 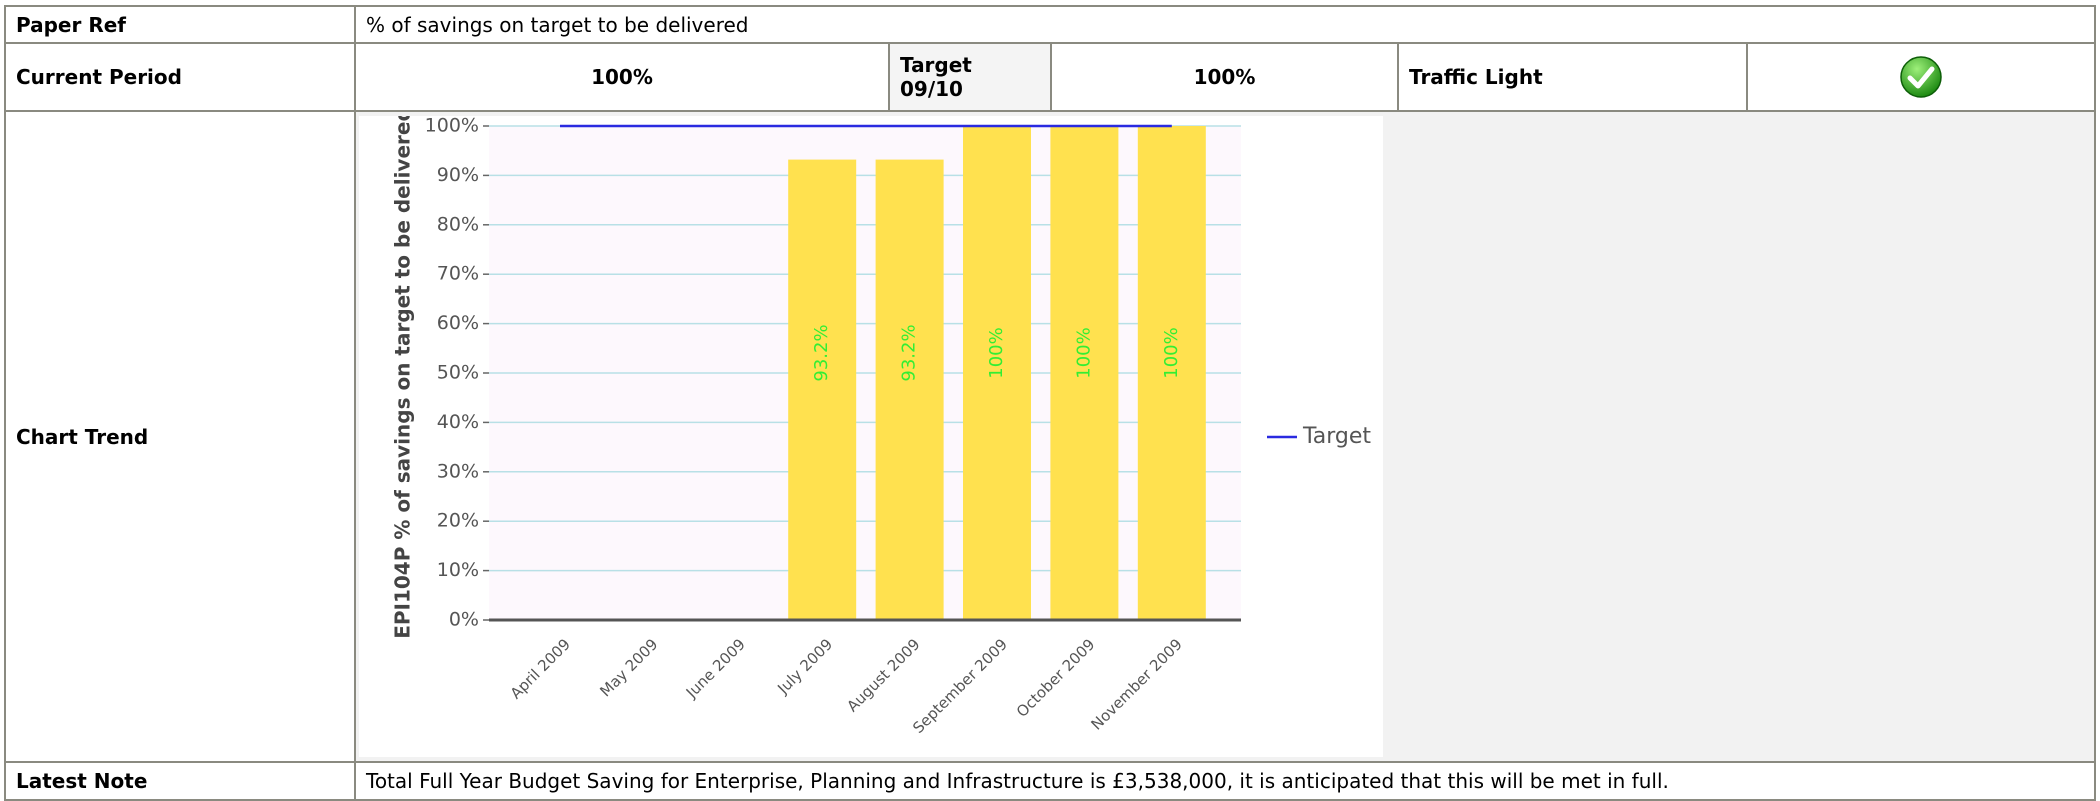 I want to click on traffic-light-icon, so click(x=1921, y=77).